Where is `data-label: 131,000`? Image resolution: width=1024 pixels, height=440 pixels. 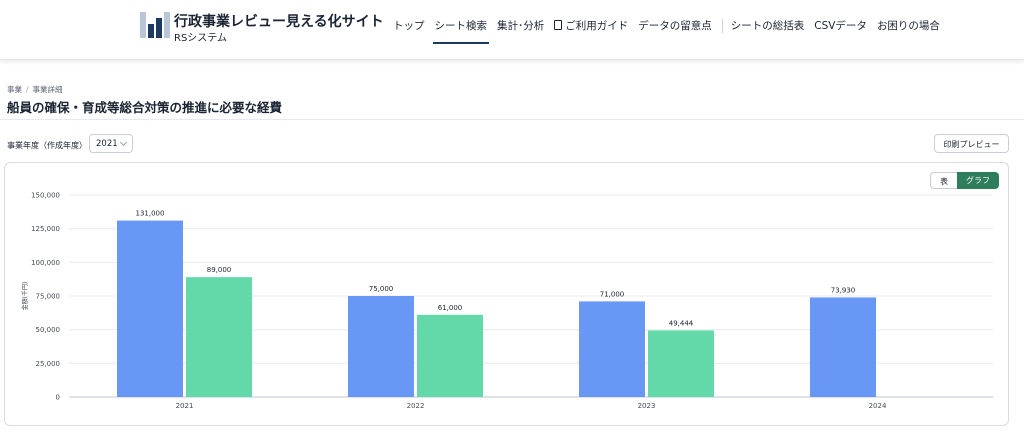
data-label: 131,000 is located at coordinates (150, 214).